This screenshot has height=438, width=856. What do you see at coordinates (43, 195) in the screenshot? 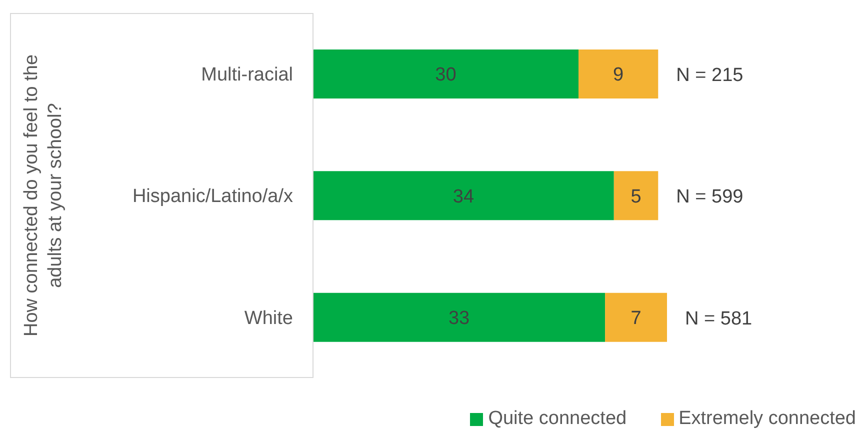
I see `y-axis-title: How connected do you feel to the adults at your school?` at bounding box center [43, 195].